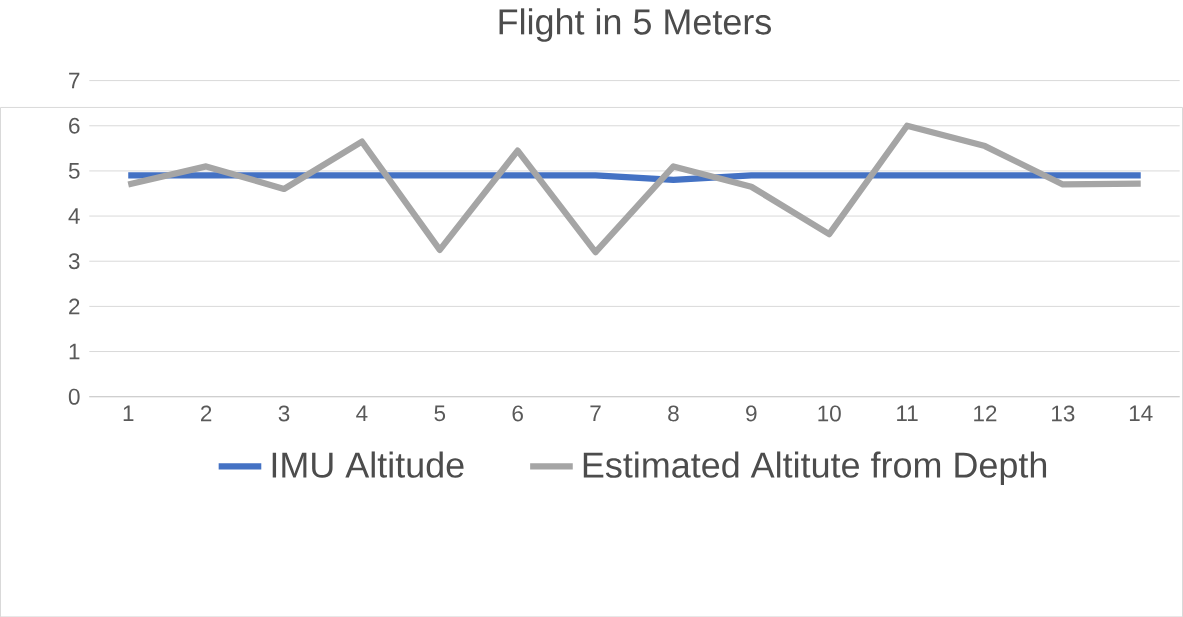  What do you see at coordinates (985, 413) in the screenshot?
I see `x-tick-label: 12` at bounding box center [985, 413].